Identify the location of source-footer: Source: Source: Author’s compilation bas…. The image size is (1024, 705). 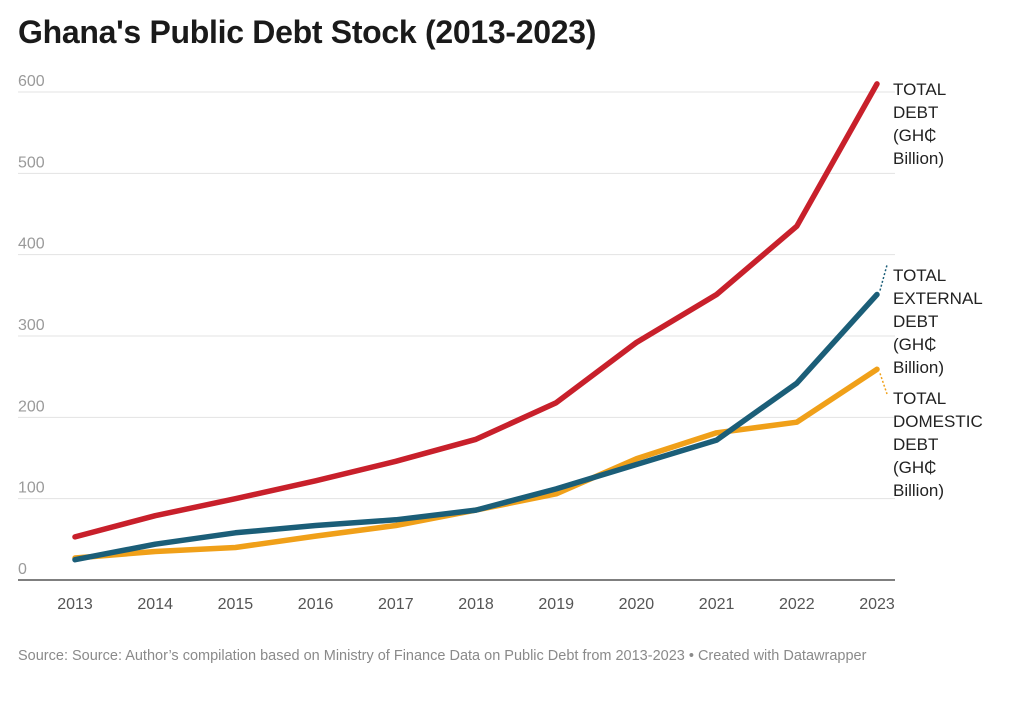
(442, 656).